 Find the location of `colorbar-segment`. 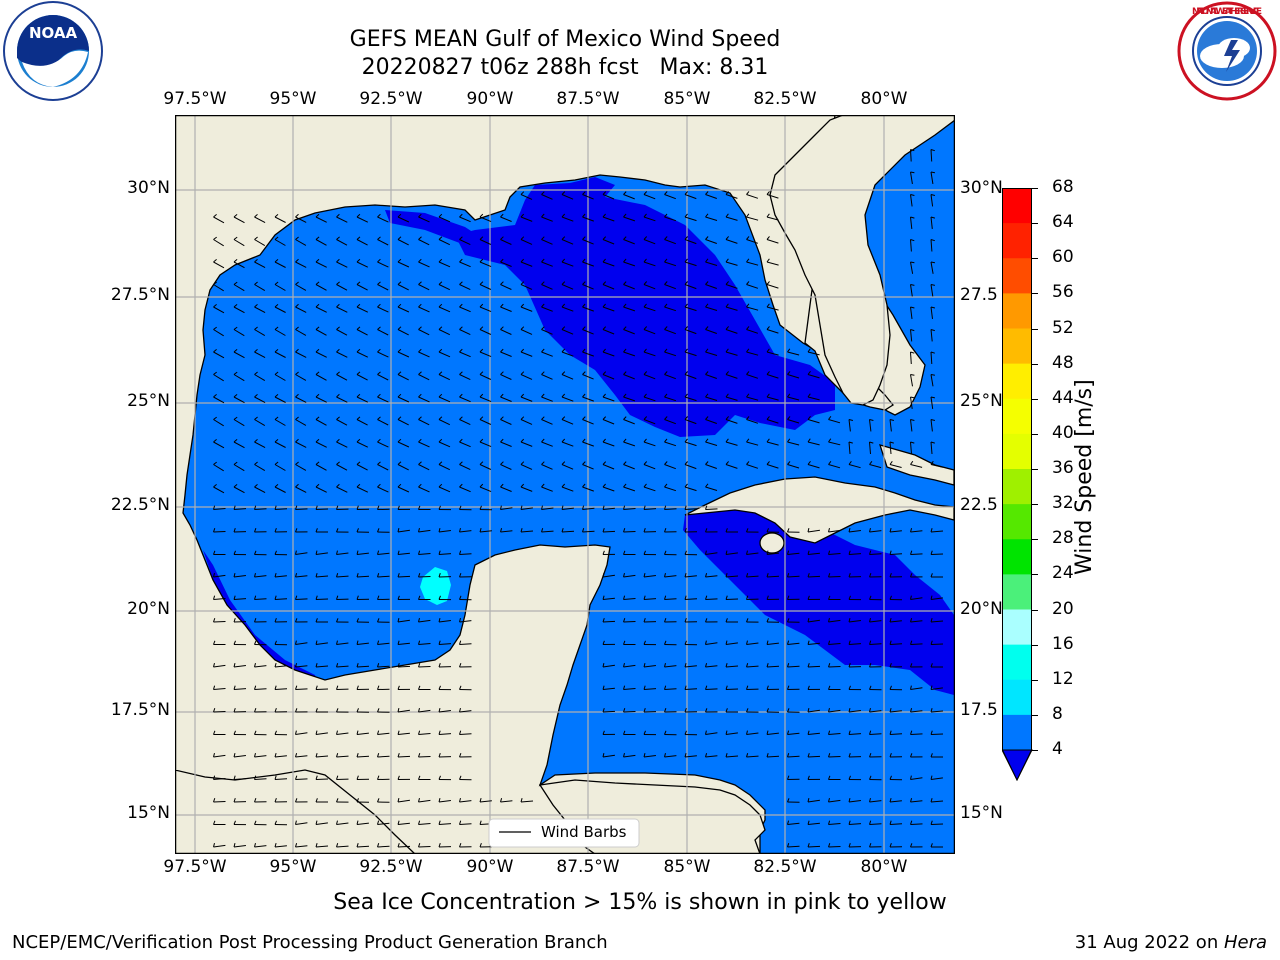

colorbar-segment is located at coordinates (1017, 522).